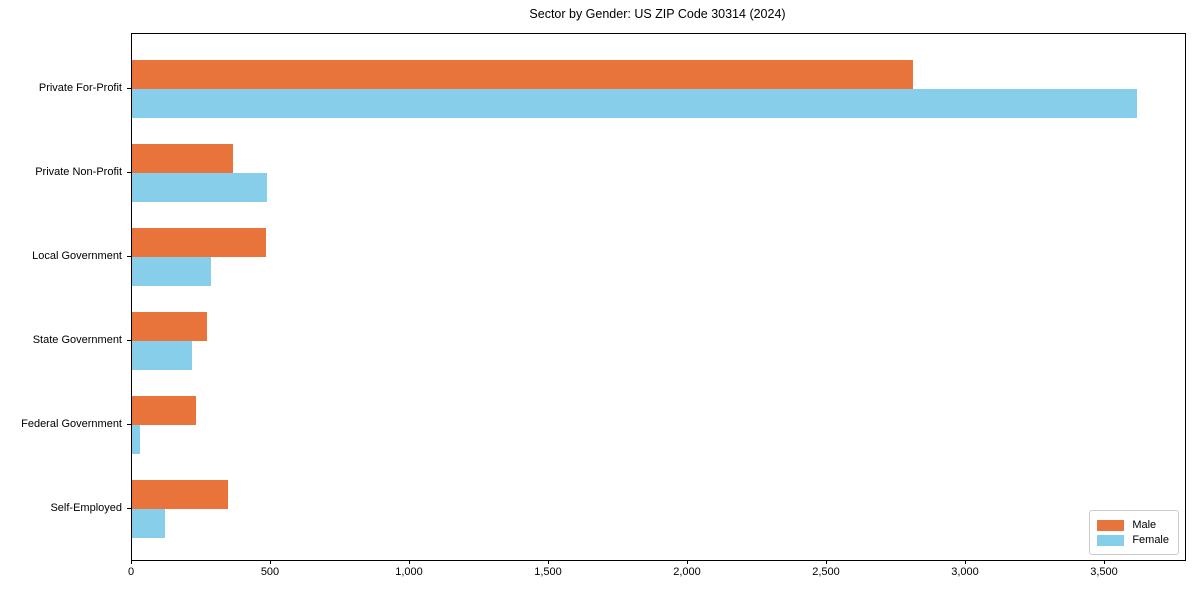 This screenshot has height=600, width=1200. I want to click on y-tick-label-private-for-profit: Private For-Profit, so click(80, 88).